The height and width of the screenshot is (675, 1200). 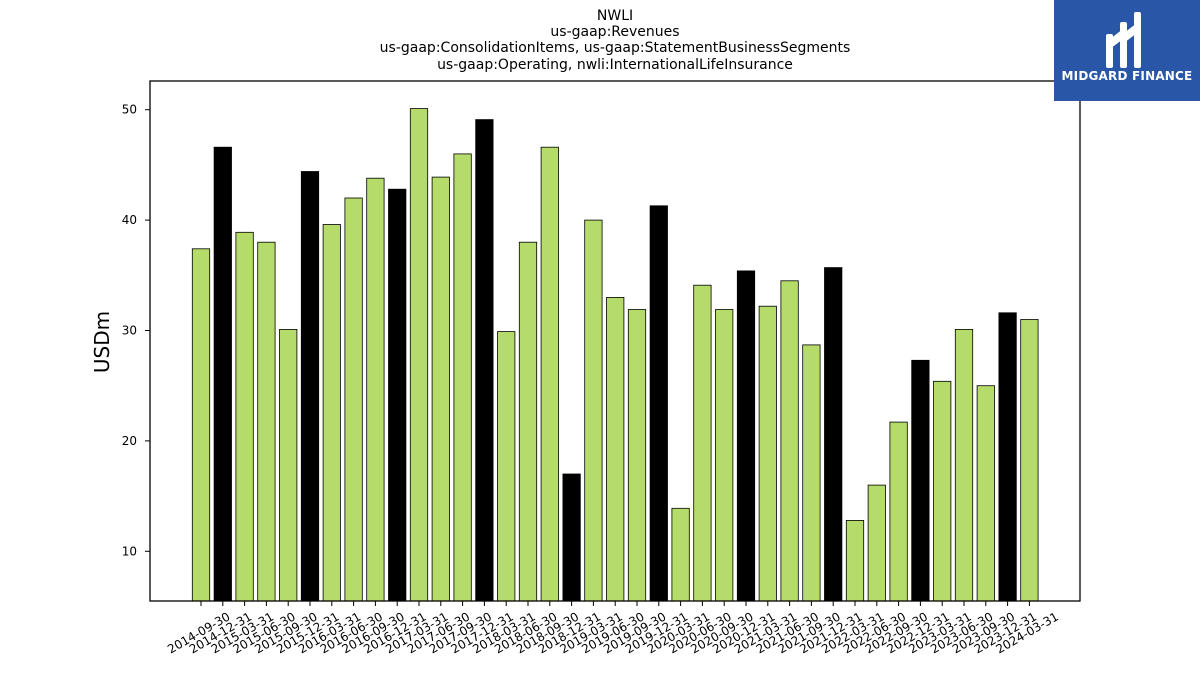 I want to click on brand-logo: MIDGARD FINANCE, so click(x=1127, y=50).